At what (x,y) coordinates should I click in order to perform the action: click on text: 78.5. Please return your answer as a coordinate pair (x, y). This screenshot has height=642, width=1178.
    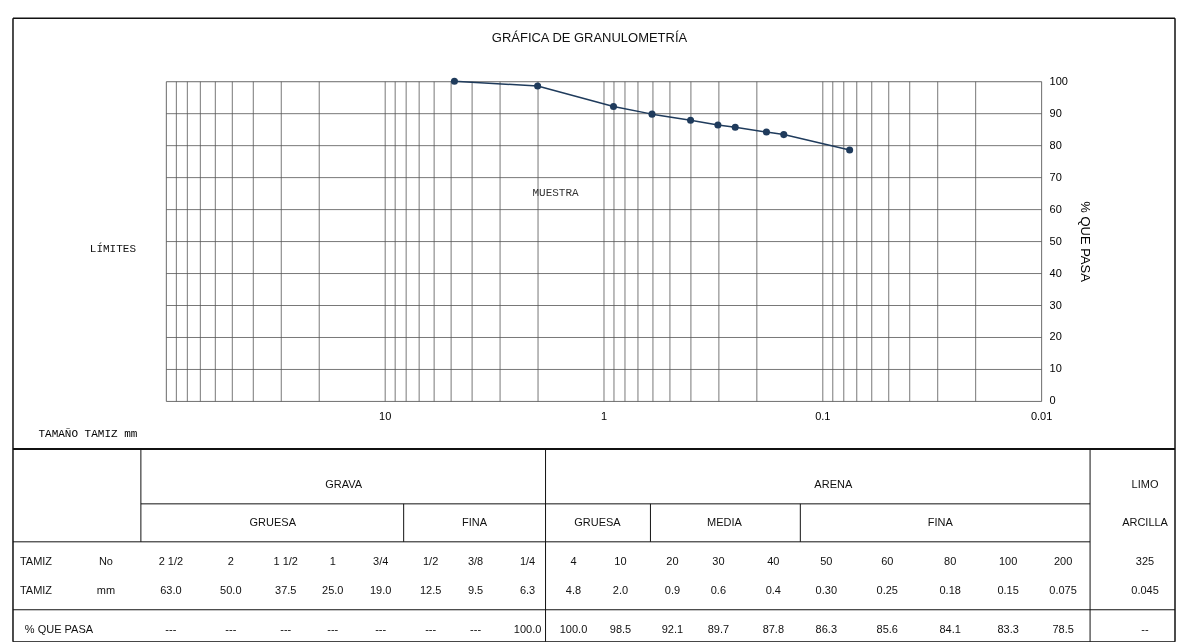
    Looking at the image, I should click on (1063, 628).